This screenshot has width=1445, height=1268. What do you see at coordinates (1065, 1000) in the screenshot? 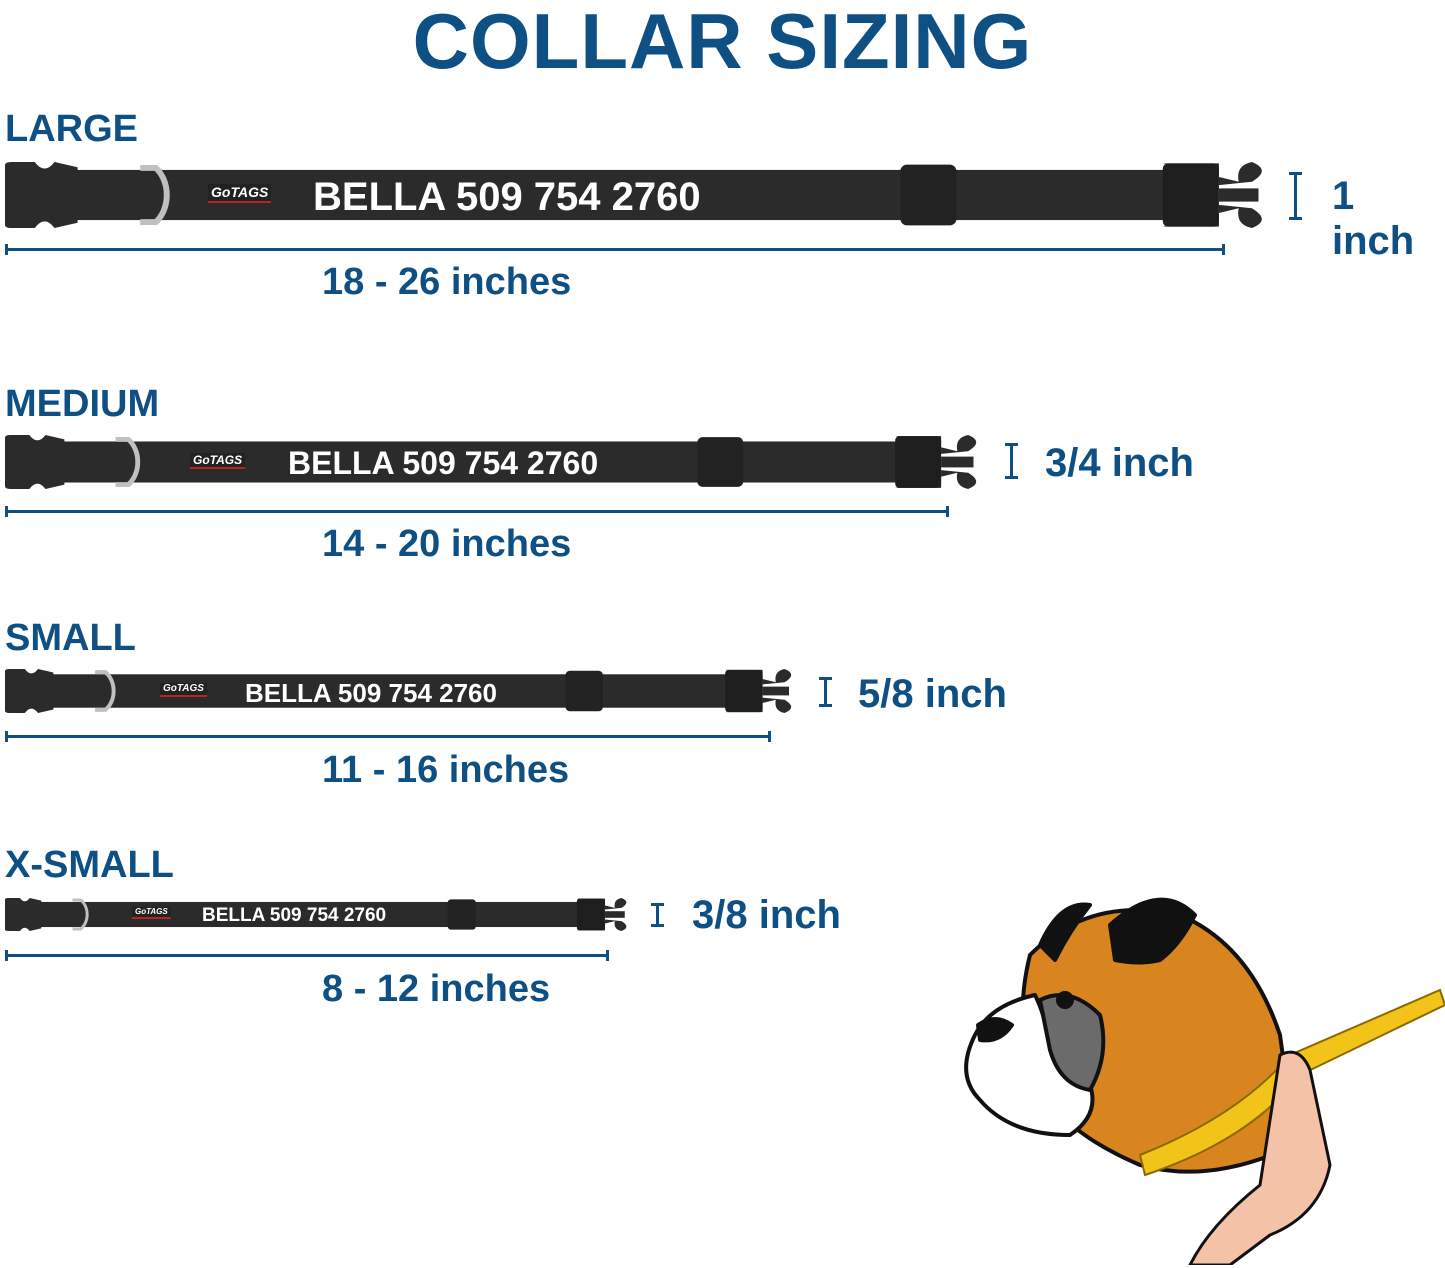
I see `dog-eye` at bounding box center [1065, 1000].